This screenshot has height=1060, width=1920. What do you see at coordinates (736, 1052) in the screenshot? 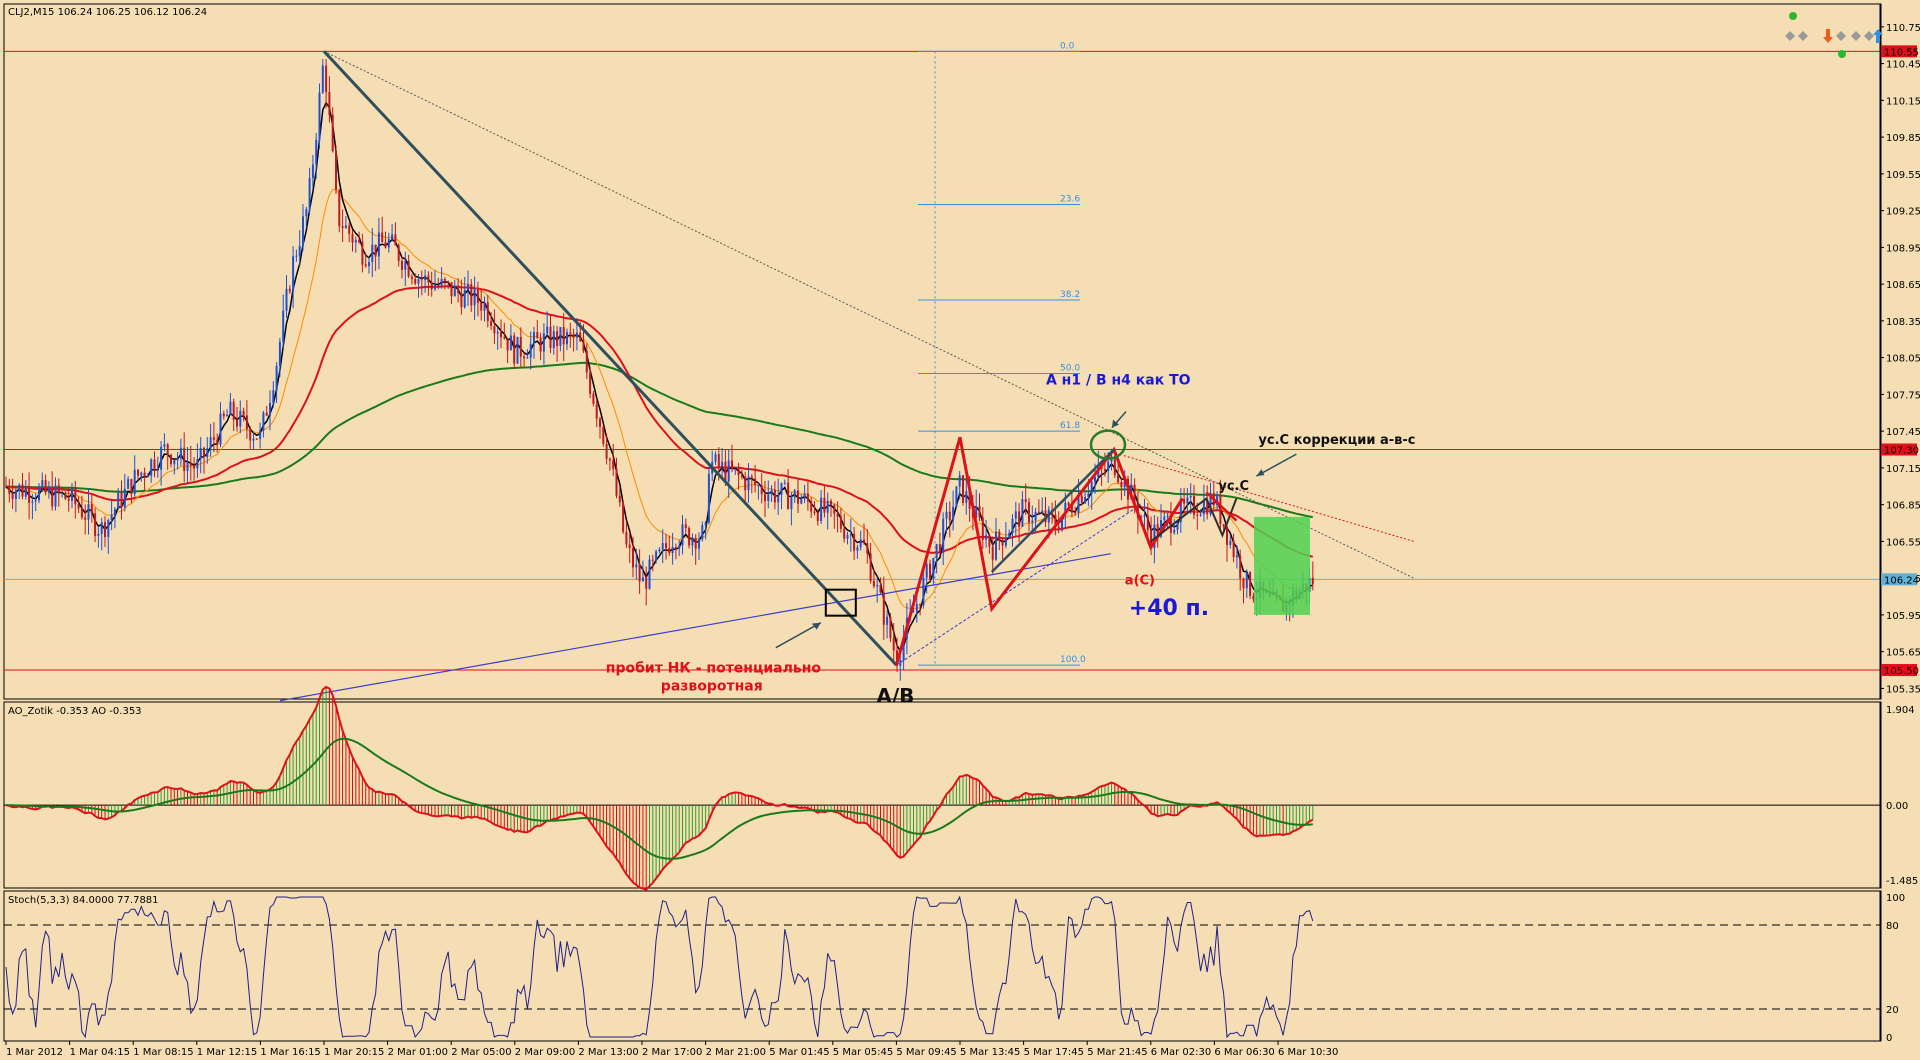
I see `time-tick-label: 2 Mar 21:00` at bounding box center [736, 1052].